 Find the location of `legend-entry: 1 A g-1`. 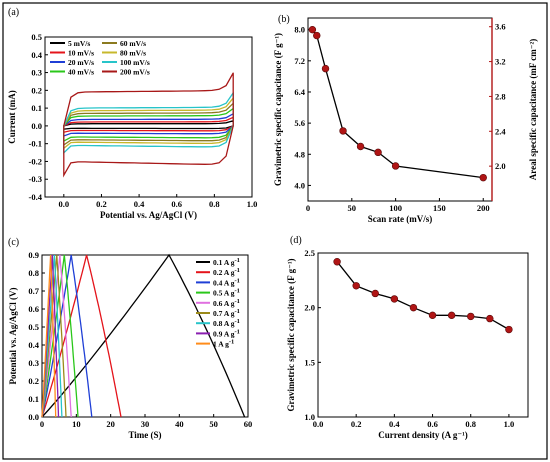

legend-entry: 1 A g-1 is located at coordinates (223, 344).